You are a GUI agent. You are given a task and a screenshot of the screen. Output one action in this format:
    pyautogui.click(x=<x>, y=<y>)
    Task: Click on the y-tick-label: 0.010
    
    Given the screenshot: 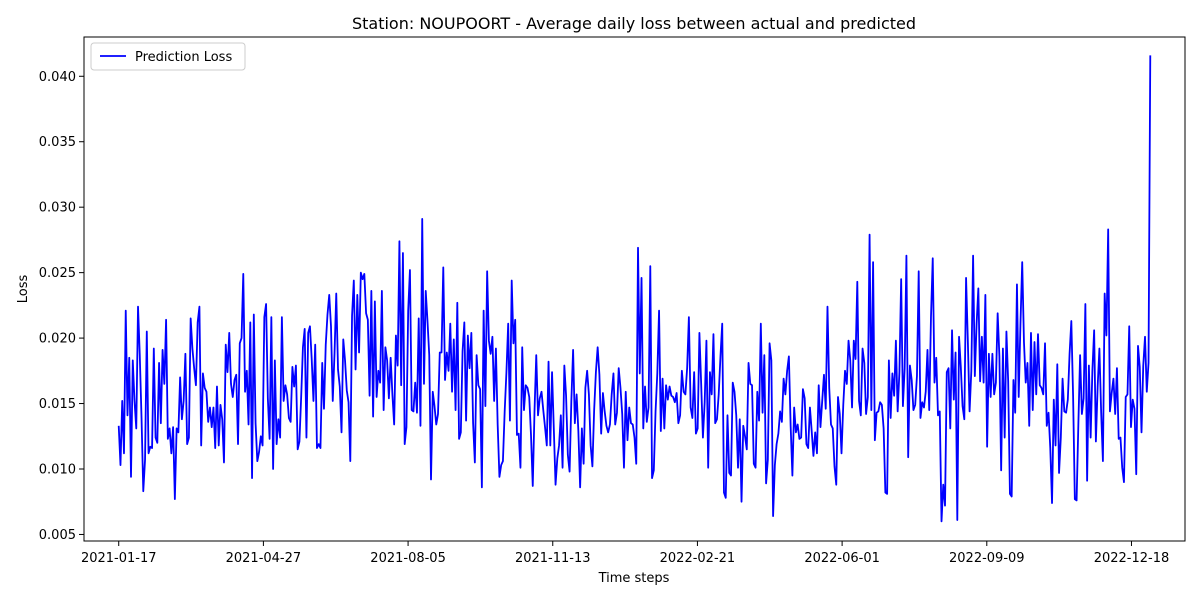 What is the action you would take?
    pyautogui.click(x=57, y=470)
    